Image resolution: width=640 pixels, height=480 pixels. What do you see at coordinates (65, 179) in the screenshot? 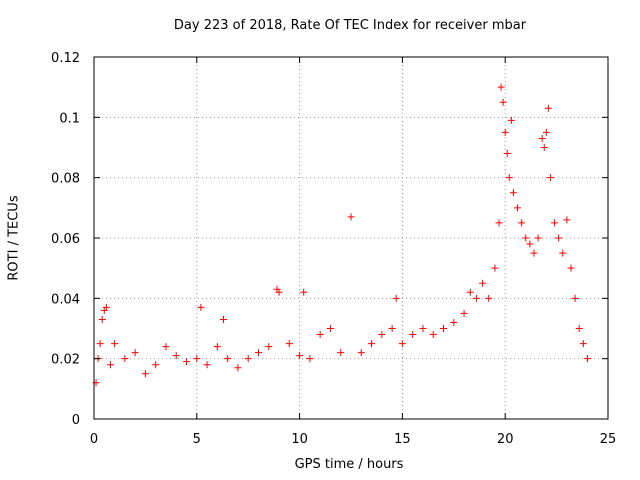
I see `y-tick-label: 0.08` at bounding box center [65, 179].